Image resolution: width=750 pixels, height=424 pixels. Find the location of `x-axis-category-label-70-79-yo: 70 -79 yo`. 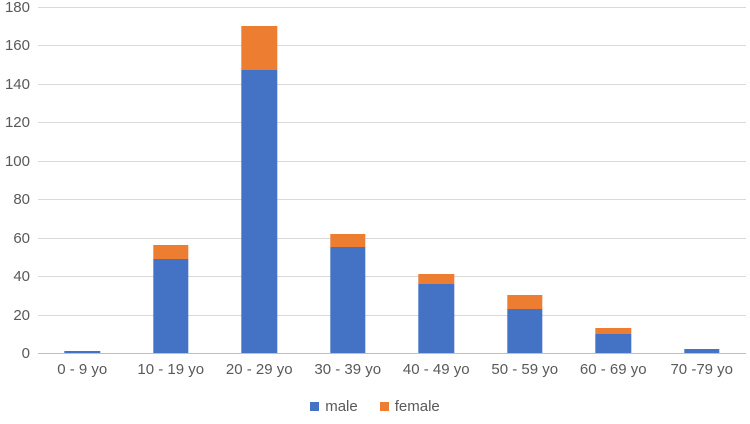

x-axis-category-label-70-79-yo: 70 -79 yo is located at coordinates (702, 369).